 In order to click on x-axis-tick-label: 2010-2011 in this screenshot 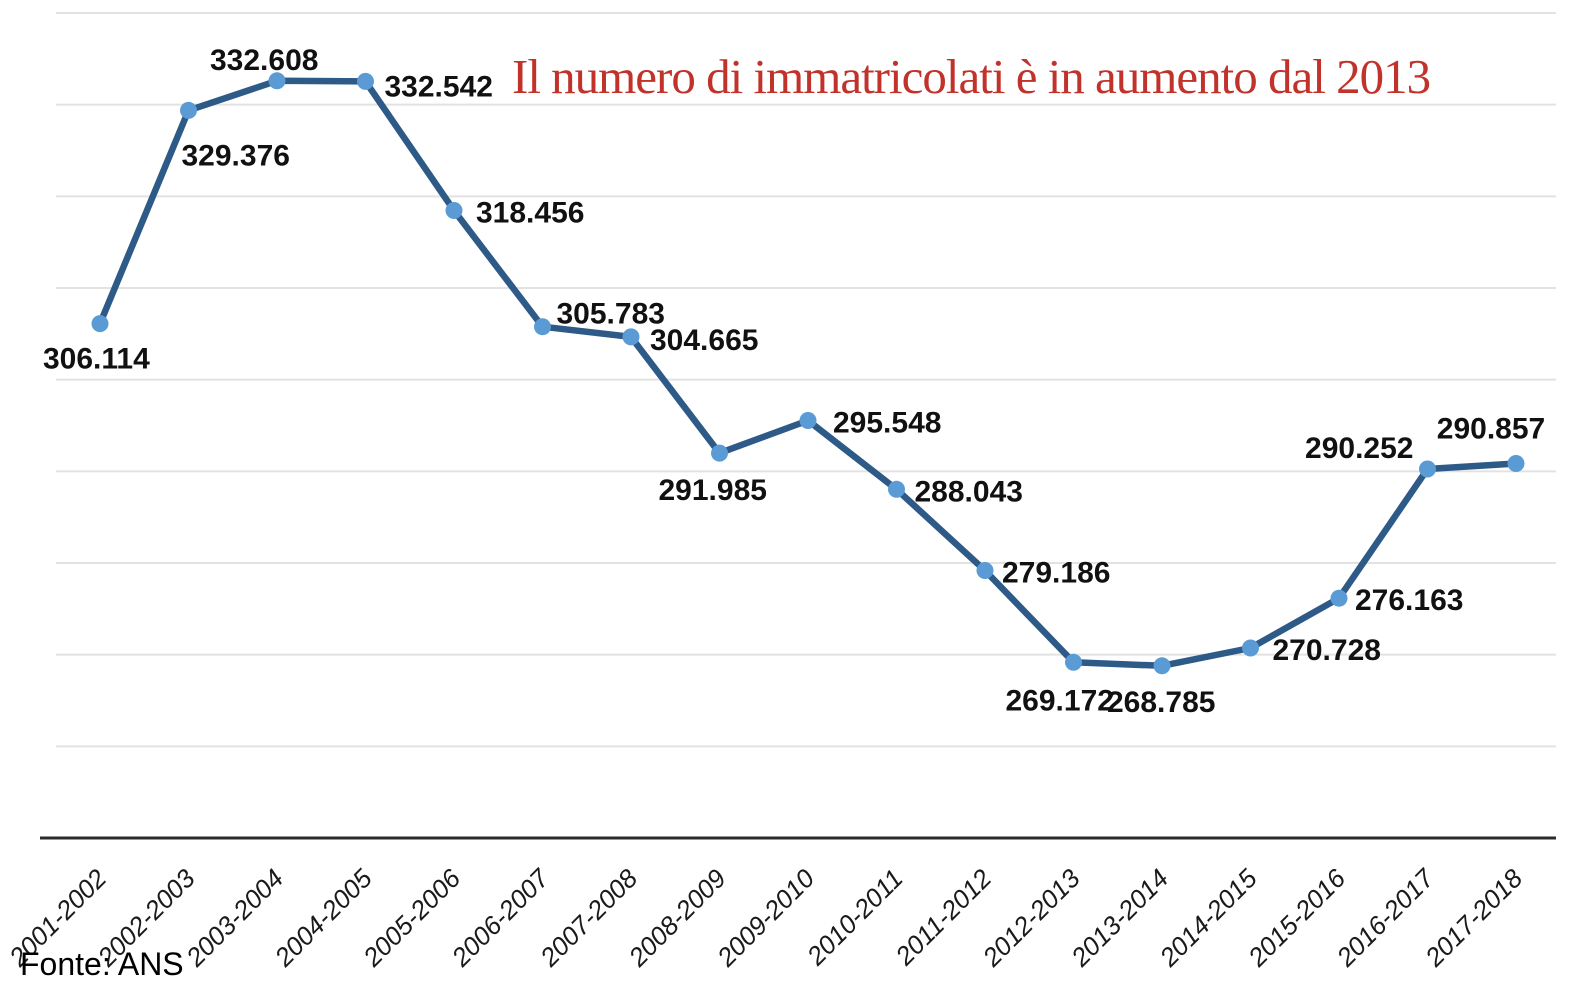, I will do `click(854, 917)`.